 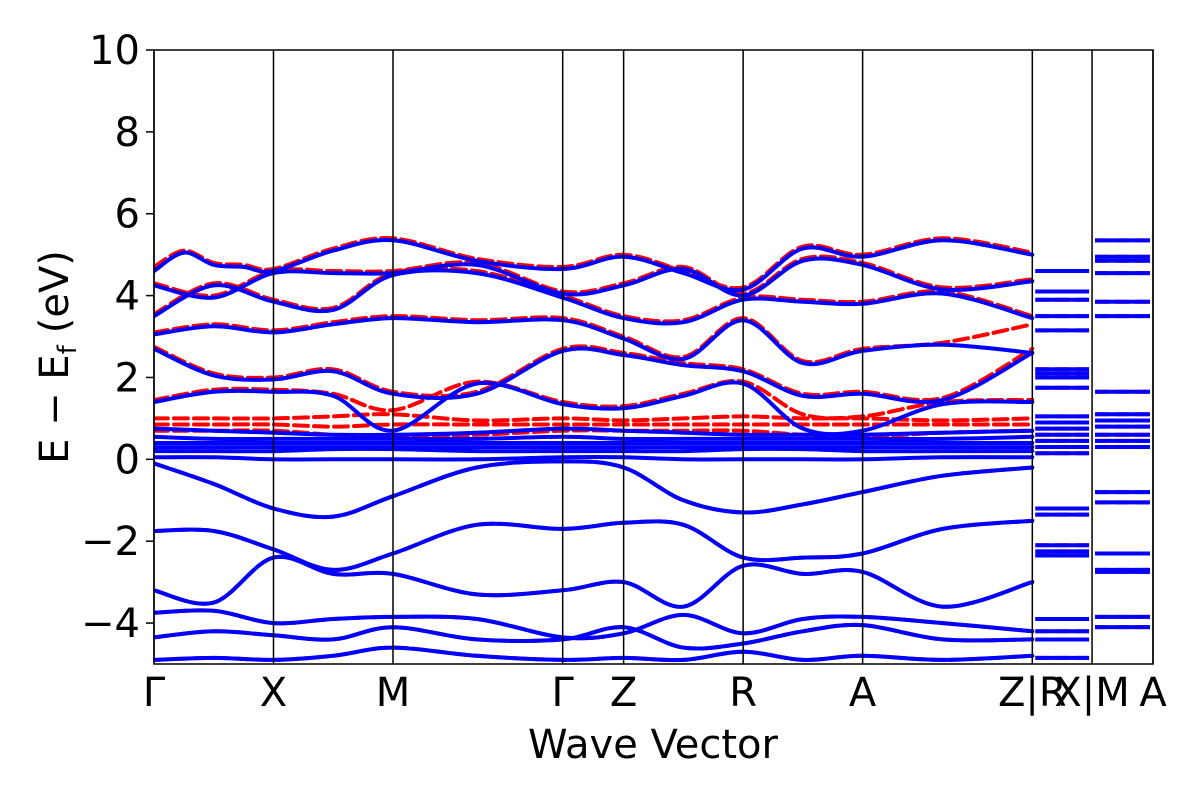 I want to click on y-tick-label: 0, so click(x=127, y=460).